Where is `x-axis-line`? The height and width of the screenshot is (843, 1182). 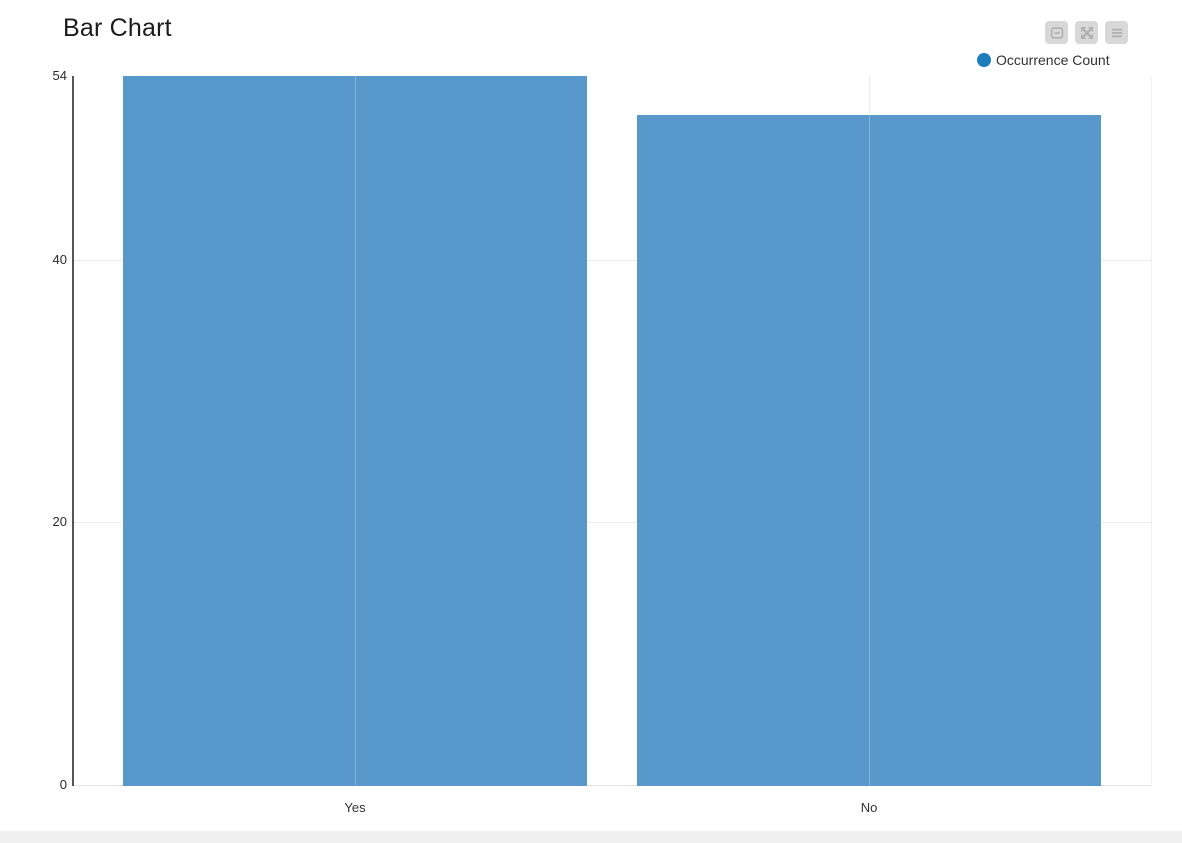 x-axis-line is located at coordinates (612, 785).